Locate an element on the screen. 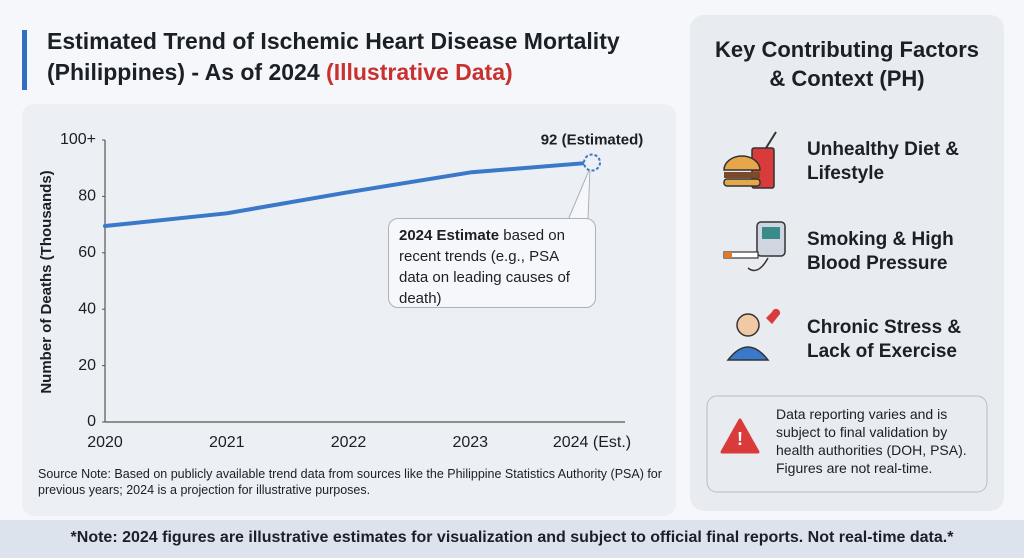 This screenshot has width=1024, height=558. smoking-icon is located at coordinates (754, 246).